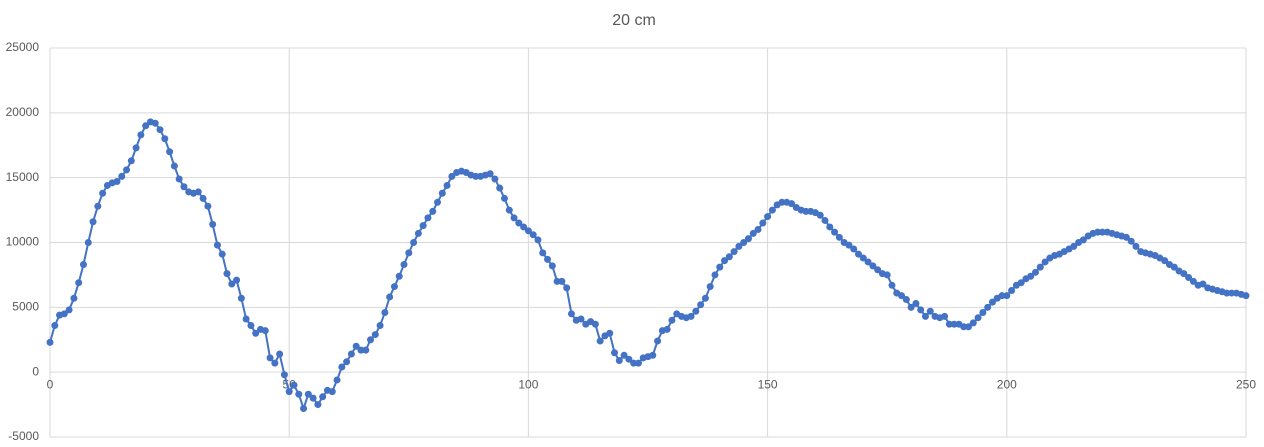  I want to click on chart-title: 20 cm, so click(634, 20).